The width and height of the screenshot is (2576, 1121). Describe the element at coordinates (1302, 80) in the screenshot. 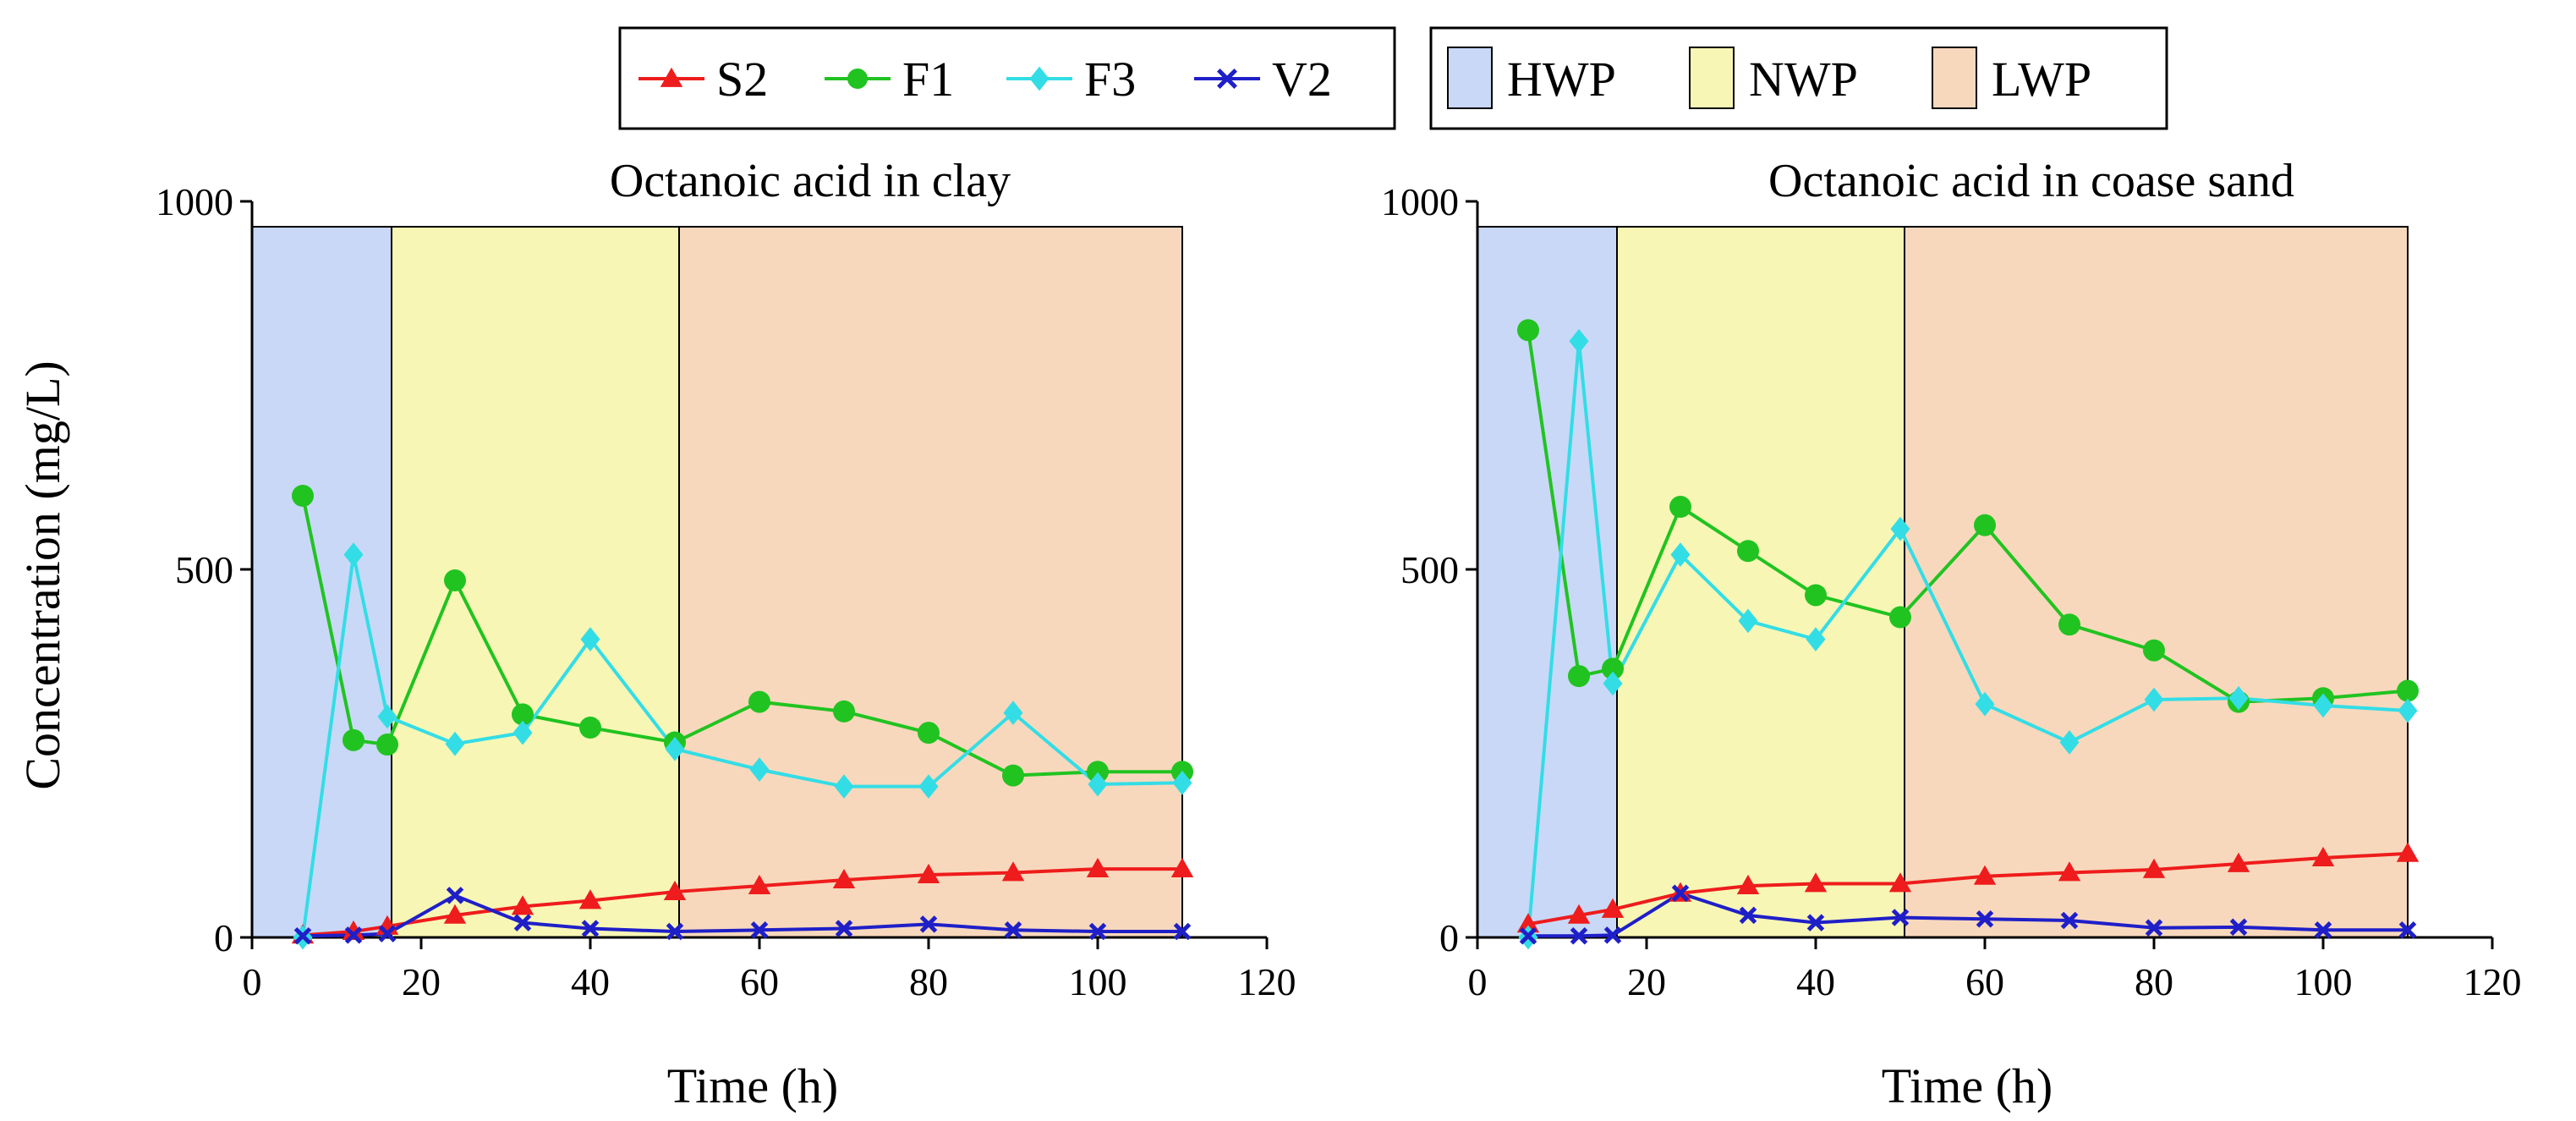

I see `legend-label-v2: V2` at that location.